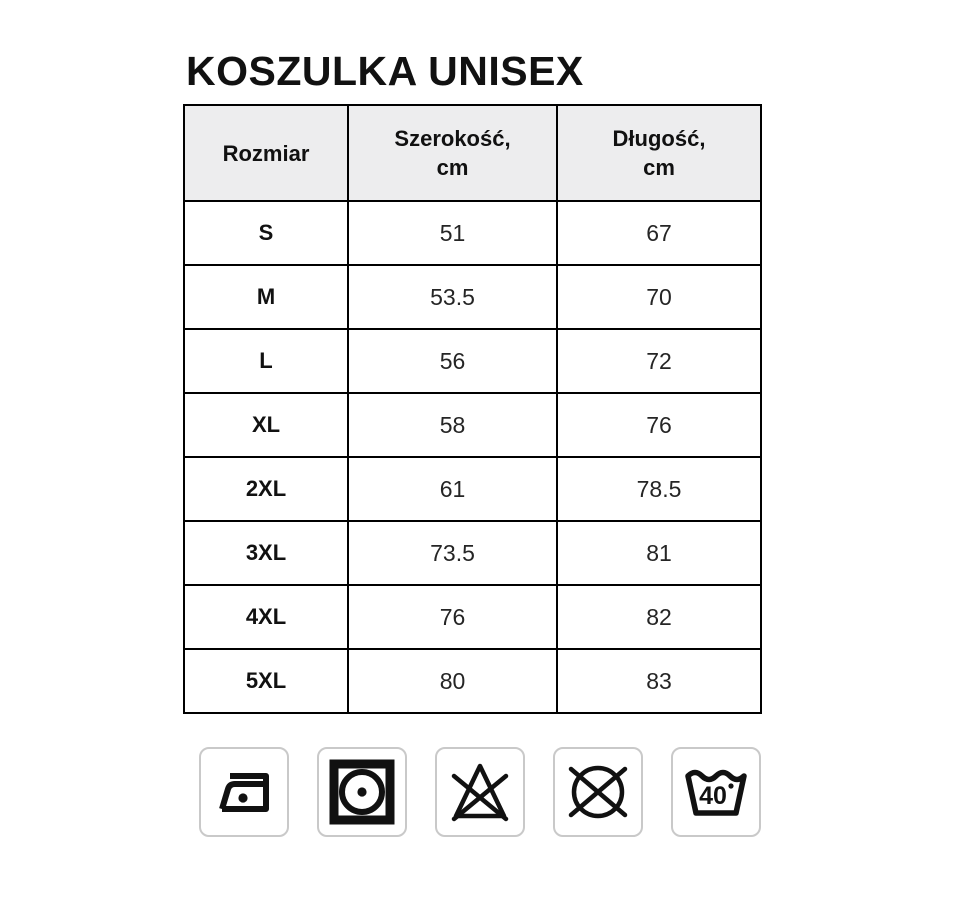 The image size is (960, 899). What do you see at coordinates (659, 297) in the screenshot?
I see `cell-length: 70` at bounding box center [659, 297].